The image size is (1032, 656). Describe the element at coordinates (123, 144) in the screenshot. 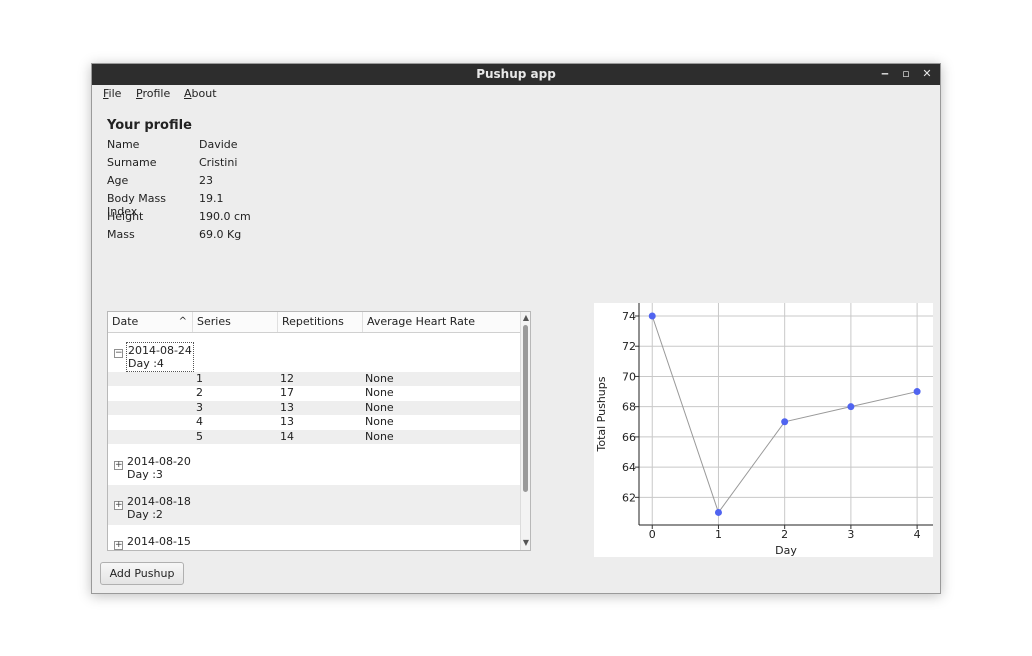

I see `profile-label: Name` at that location.